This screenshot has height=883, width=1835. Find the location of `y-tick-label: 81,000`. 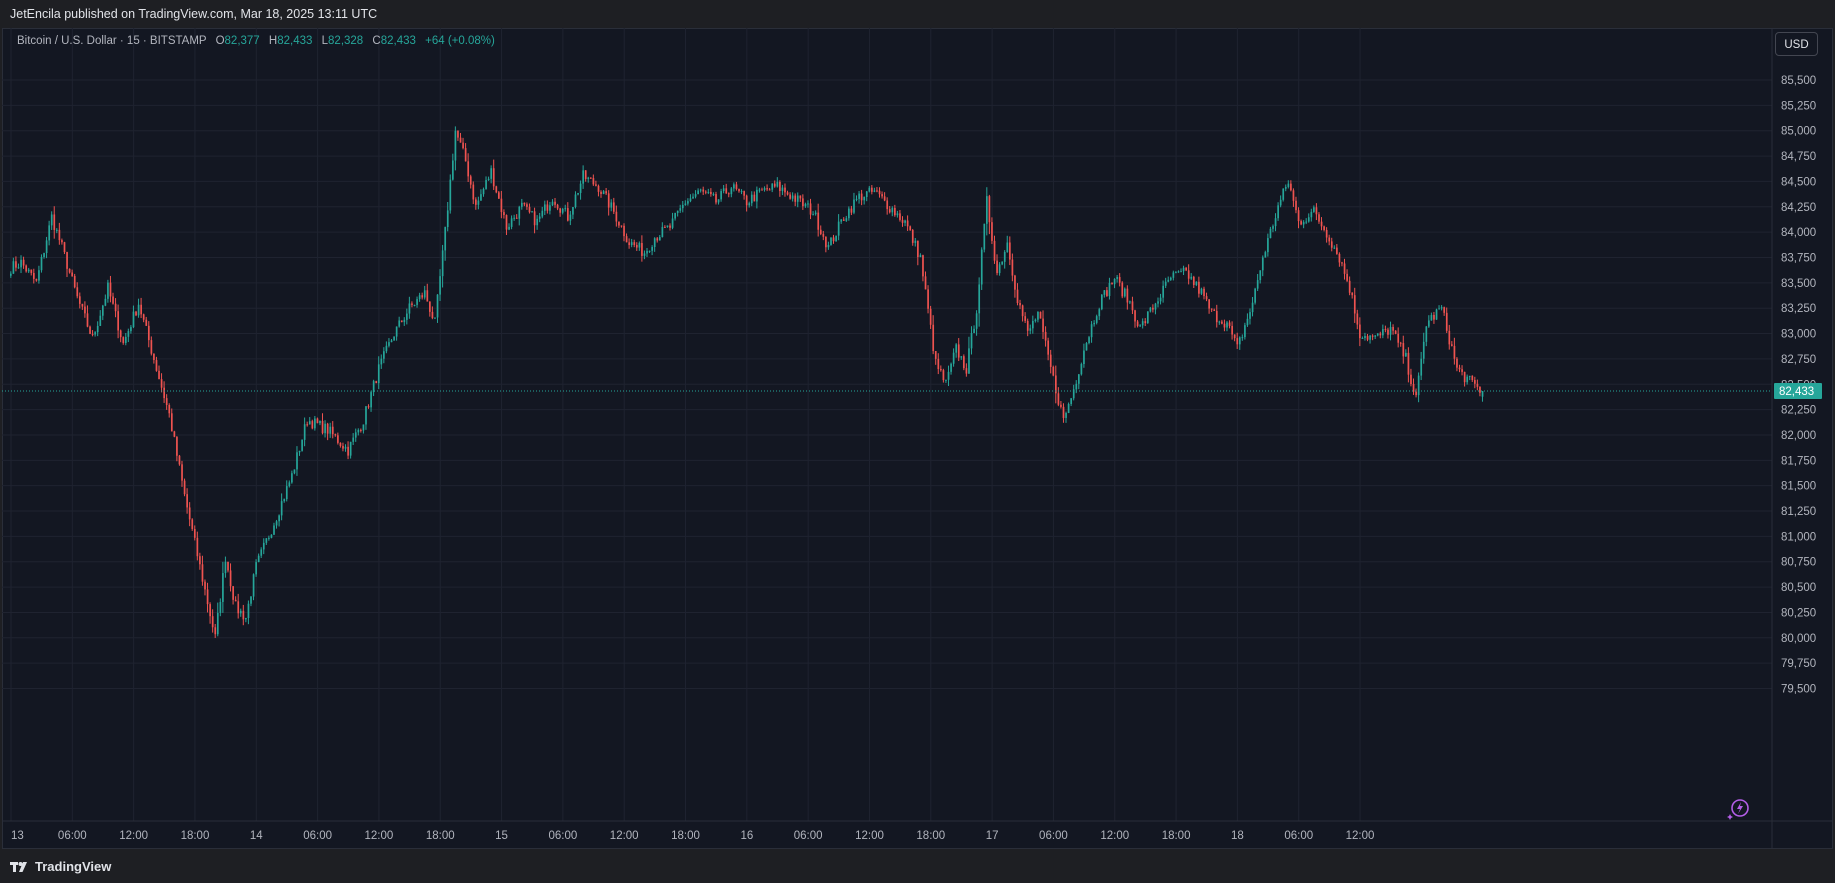

y-tick-label: 81,000 is located at coordinates (1798, 537).